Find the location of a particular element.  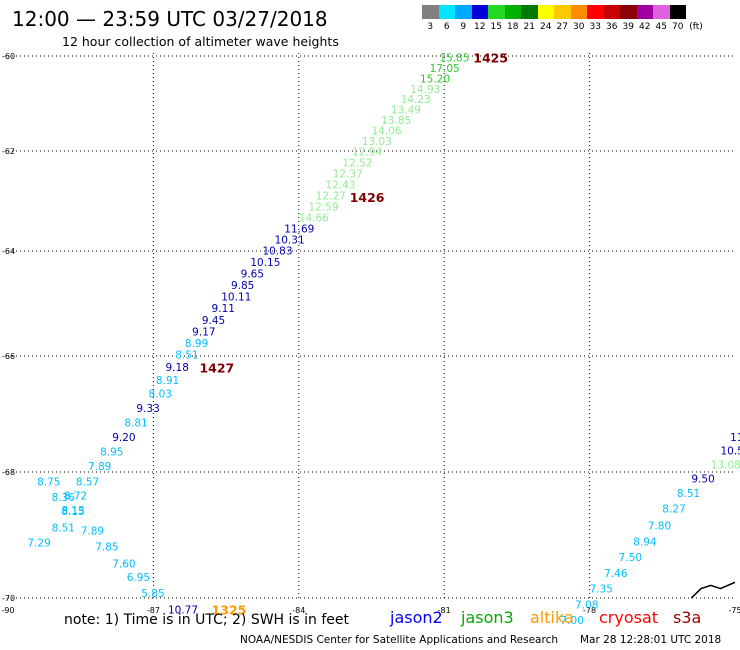

wave-height-label: 7.60 is located at coordinates (123, 564).